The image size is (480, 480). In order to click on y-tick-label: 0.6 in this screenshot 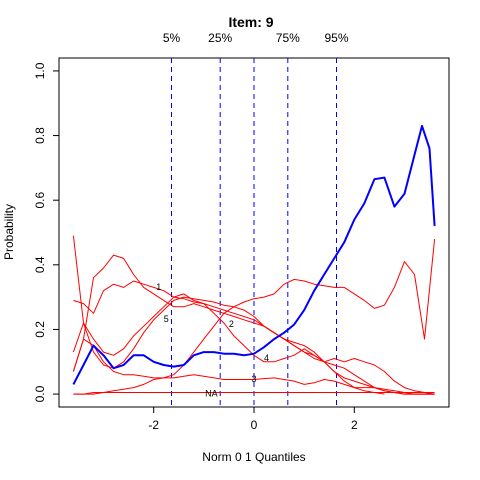, I will do `click(40, 200)`.